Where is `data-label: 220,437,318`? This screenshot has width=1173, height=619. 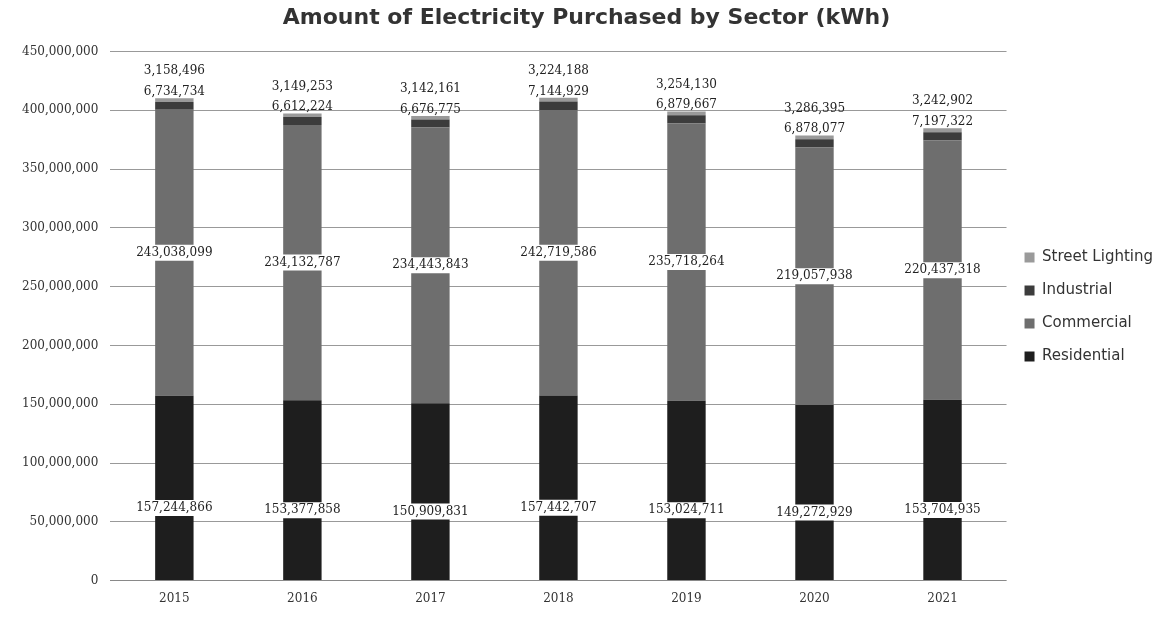 data-label: 220,437,318 is located at coordinates (942, 269).